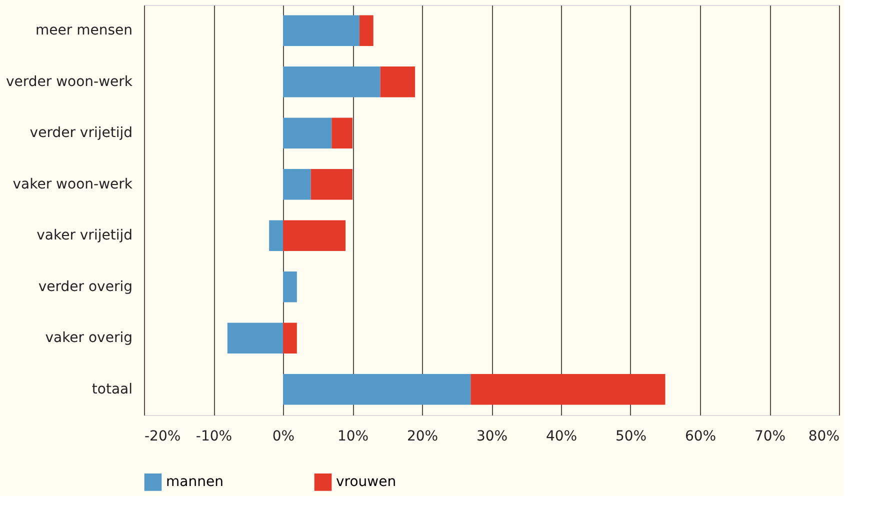 This screenshot has width=875, height=517. What do you see at coordinates (283, 436) in the screenshot?
I see `x-tick-label: 0%` at bounding box center [283, 436].